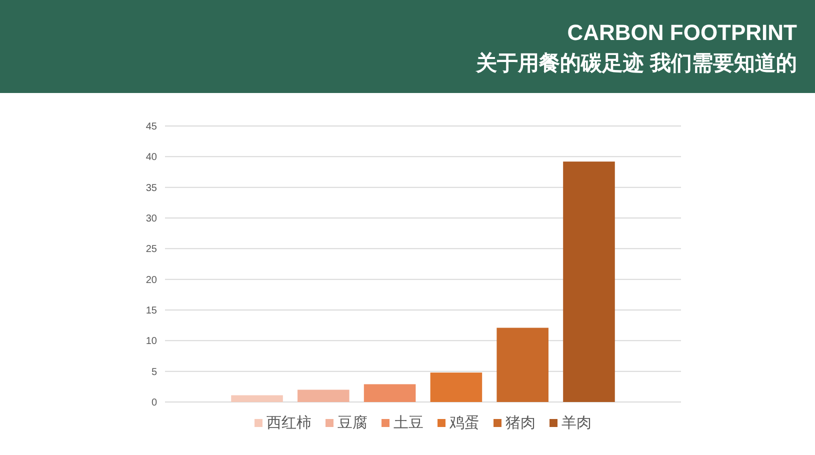  Describe the element at coordinates (636, 63) in the screenshot. I see `chart-subtitle: 关于用餐的碳足迹 我们需要知道的` at that location.